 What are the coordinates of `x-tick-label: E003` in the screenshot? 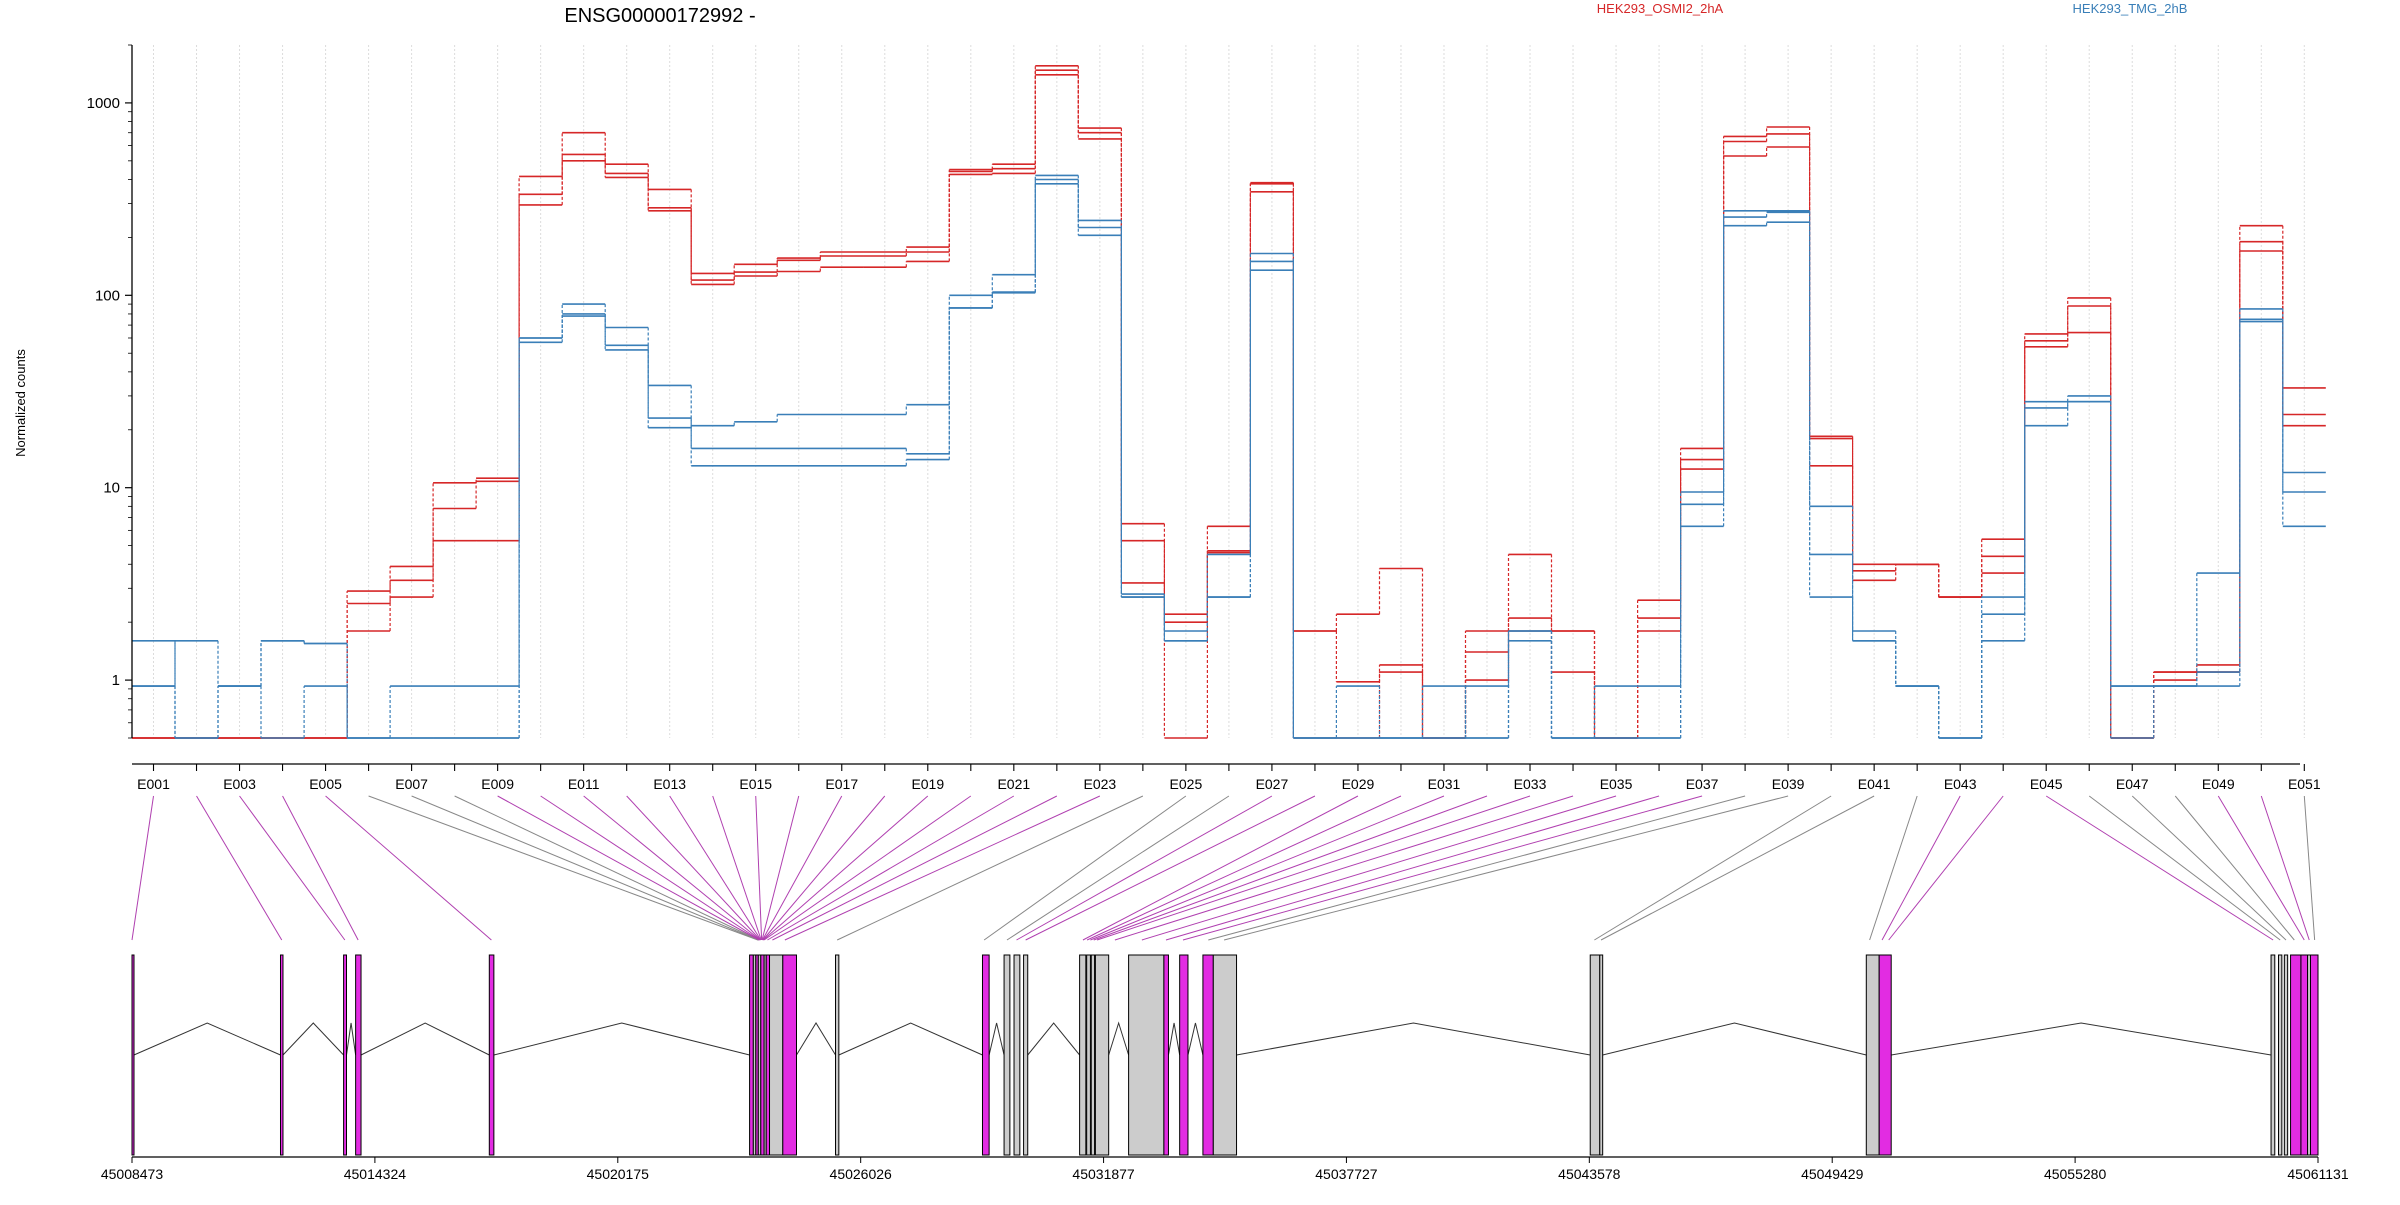 It's located at (239, 784).